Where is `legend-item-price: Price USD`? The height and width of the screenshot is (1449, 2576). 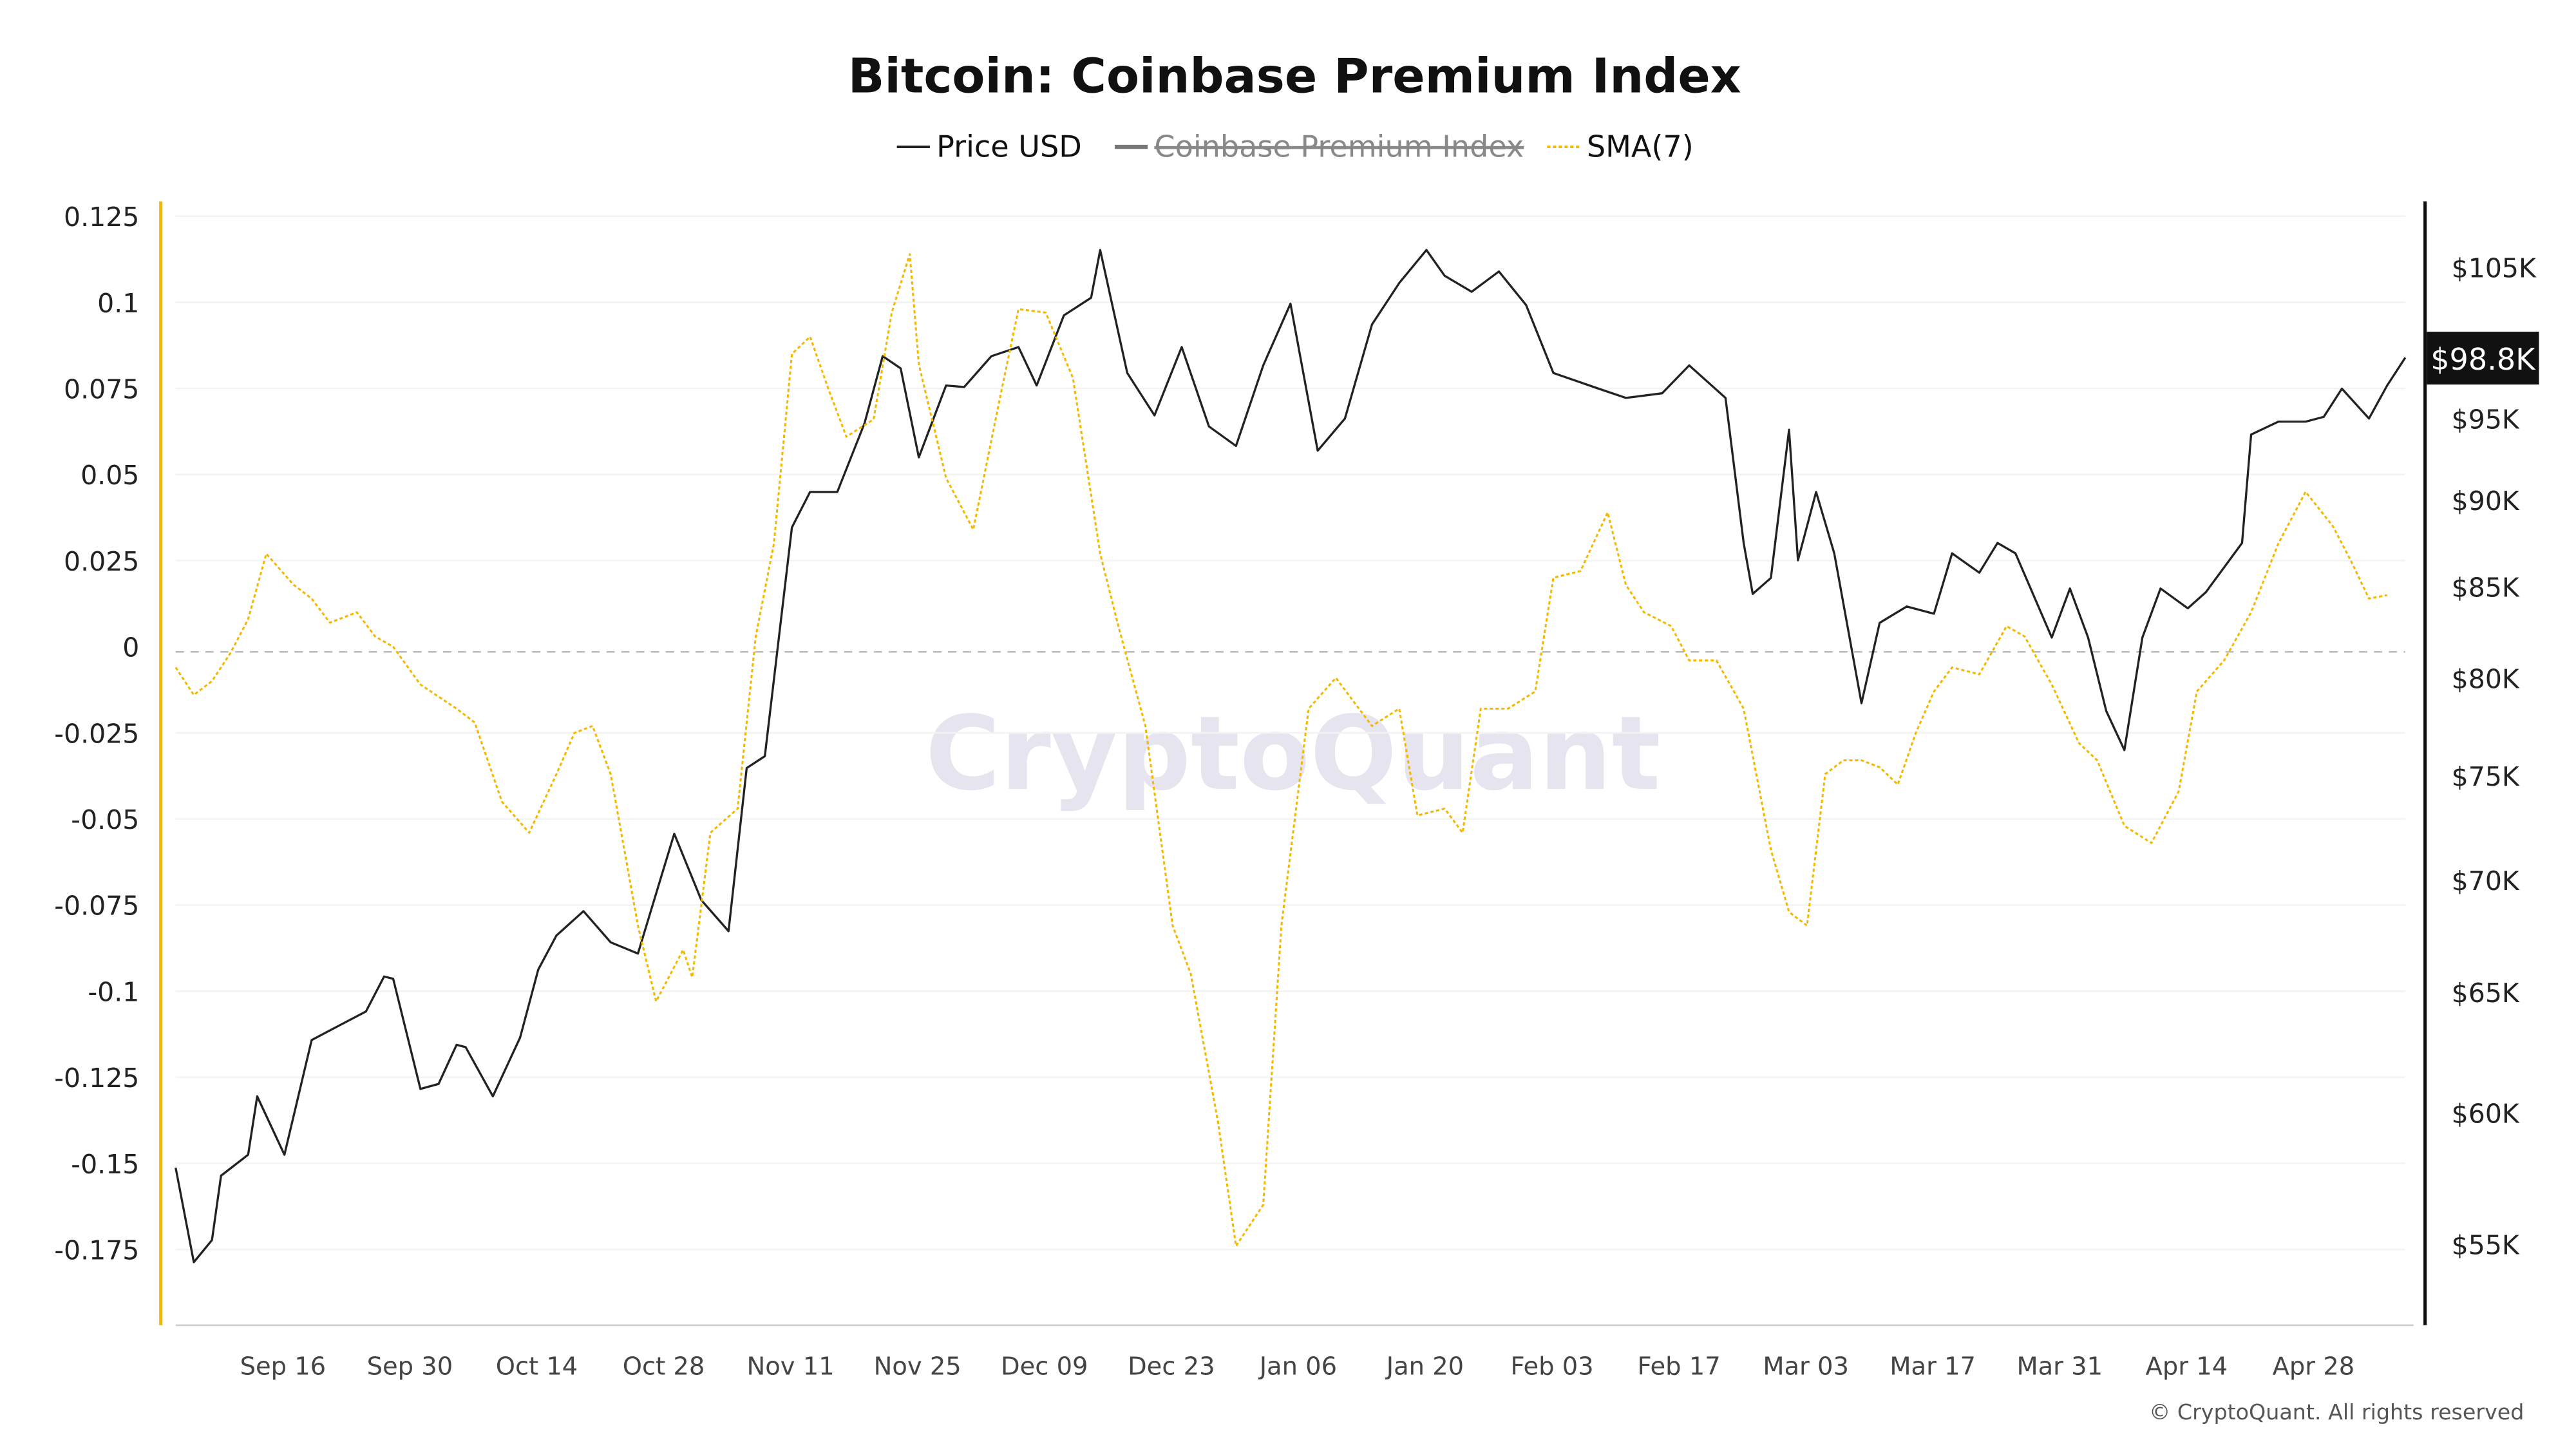
legend-item-price: Price USD is located at coordinates (989, 147).